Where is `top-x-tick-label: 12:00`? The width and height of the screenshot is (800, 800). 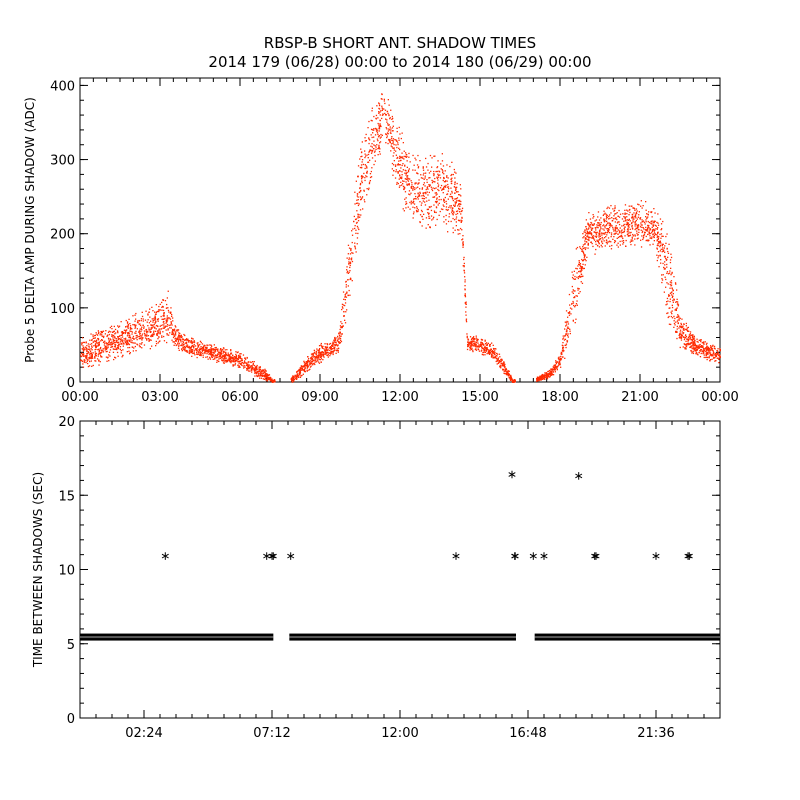 top-x-tick-label: 12:00 is located at coordinates (399, 397).